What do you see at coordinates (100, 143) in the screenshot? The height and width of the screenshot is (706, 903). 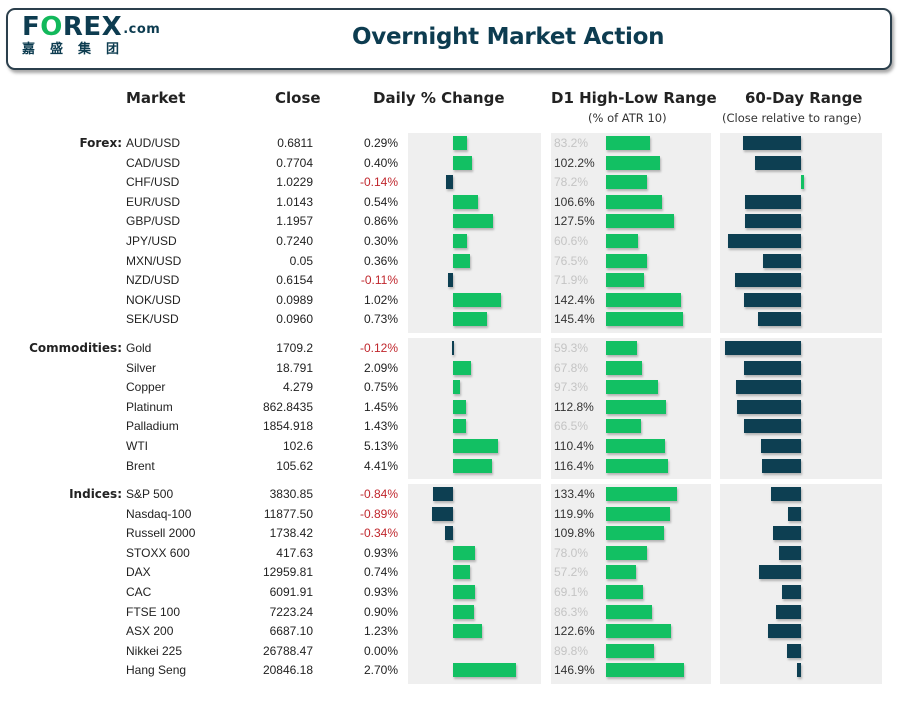 I see `group-label: Forex:` at bounding box center [100, 143].